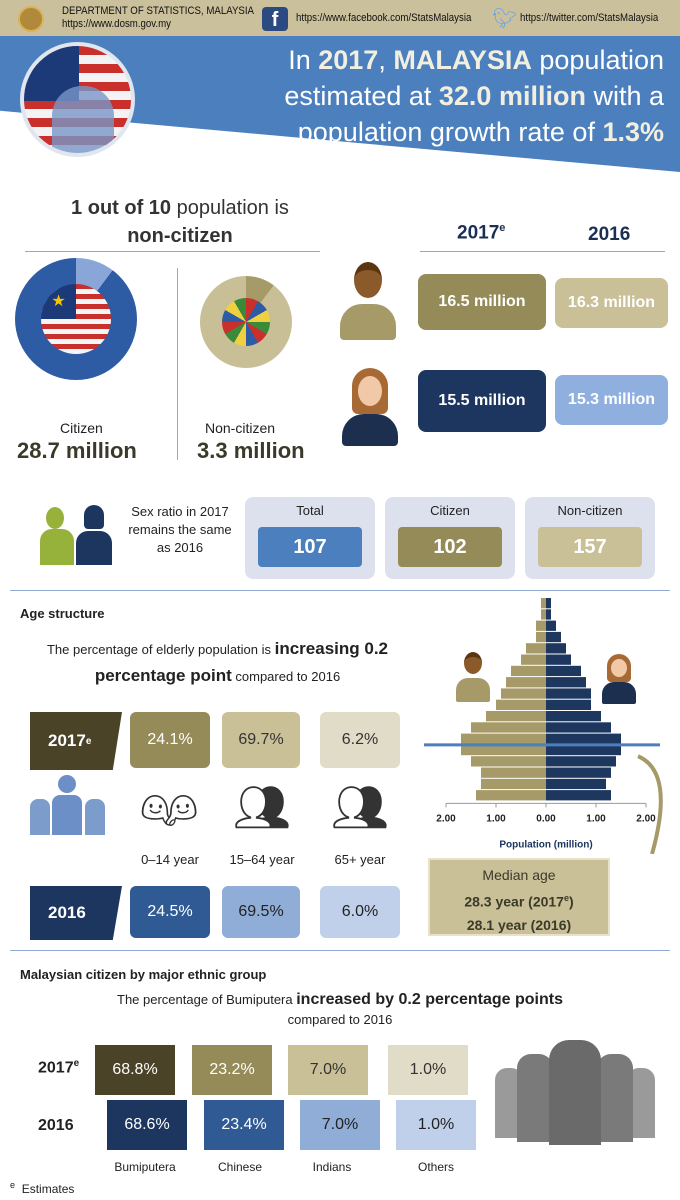 The width and height of the screenshot is (680, 1200). Describe the element at coordinates (147, 1125) in the screenshot. I see `ethnic-2016-bumiputera: 68.6%` at that location.